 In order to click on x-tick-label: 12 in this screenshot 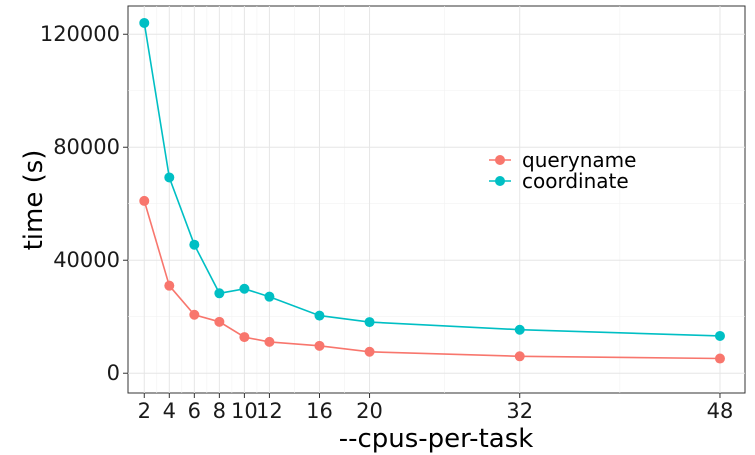, I will do `click(269, 411)`.